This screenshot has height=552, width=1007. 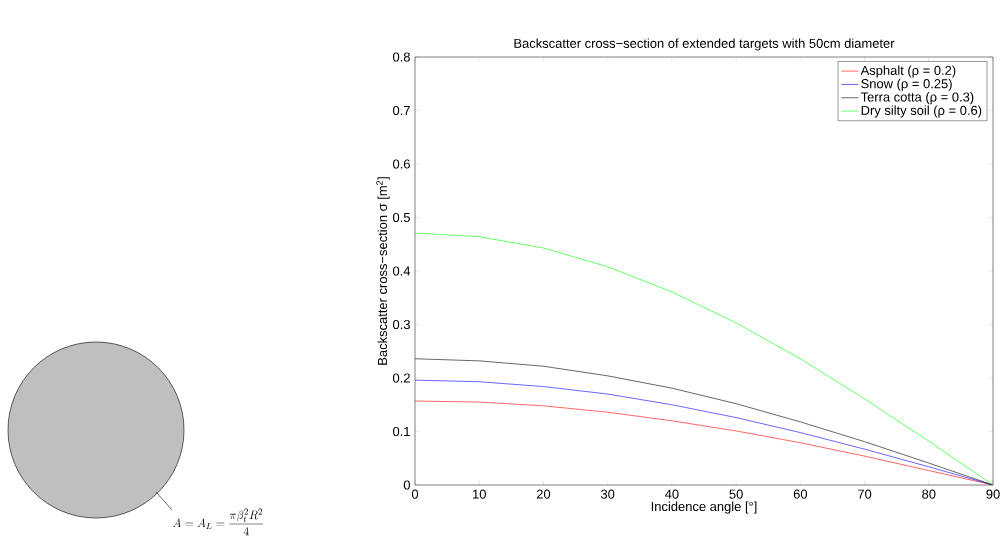 I want to click on y-tick-label: 0.8, so click(x=401, y=57).